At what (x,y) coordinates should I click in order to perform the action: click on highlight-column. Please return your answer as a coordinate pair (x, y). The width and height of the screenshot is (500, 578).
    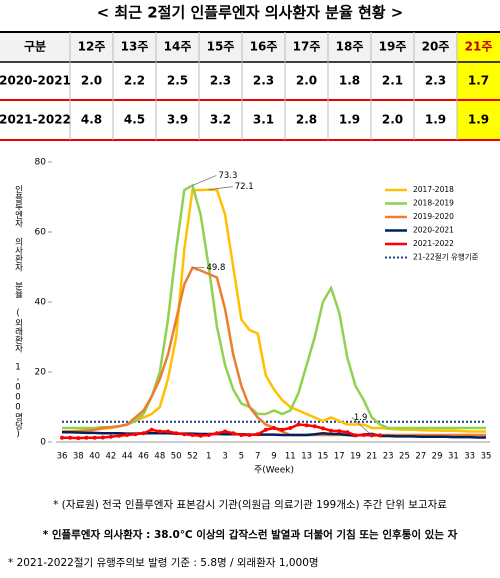
    Looking at the image, I should click on (478, 86).